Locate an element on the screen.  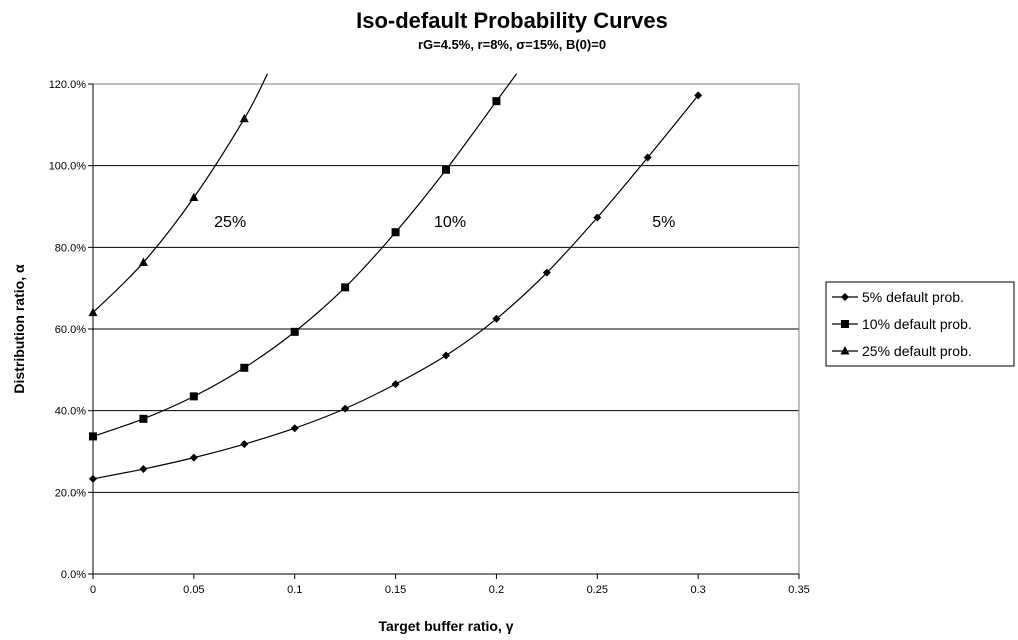
x-tick-labels: 0 0.05 0.1 0.15 0.2 0.25 0.3 0.35 is located at coordinates (450, 590).